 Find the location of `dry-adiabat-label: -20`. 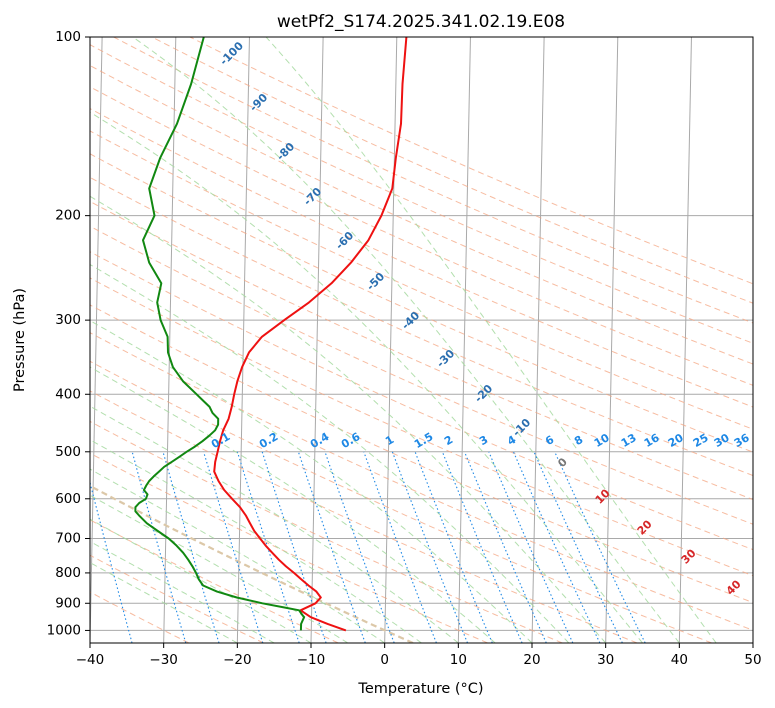

dry-adiabat-label: -20 is located at coordinates (483, 393).